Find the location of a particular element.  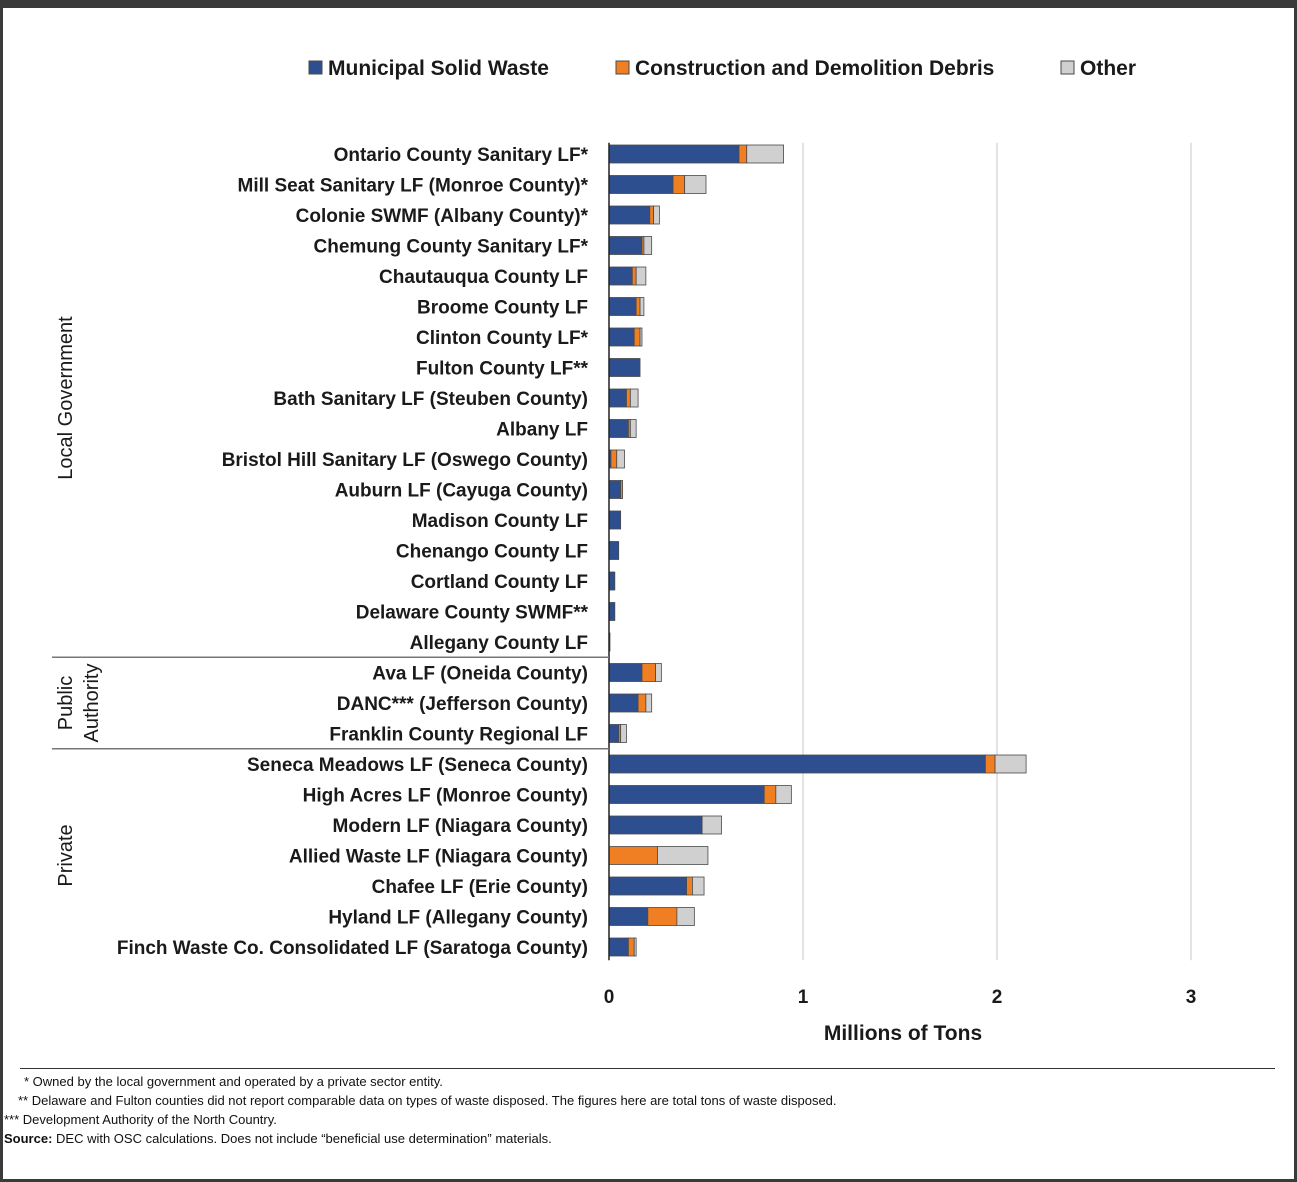

category-label: High Acres LF (Monroe County) is located at coordinates (445, 796).